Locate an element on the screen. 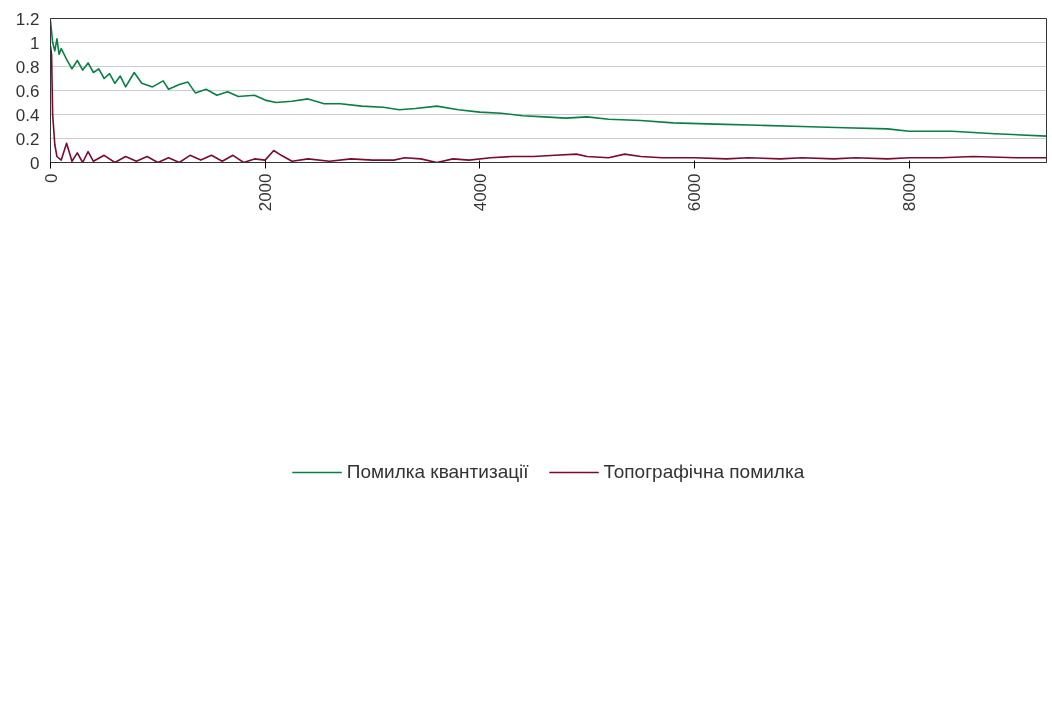 The height and width of the screenshot is (726, 1052). x-tick-label: 8000 is located at coordinates (910, 192).